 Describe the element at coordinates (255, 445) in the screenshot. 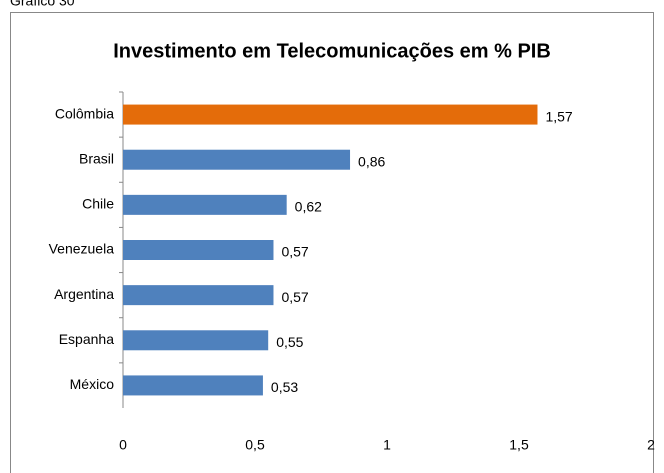

I see `x-tick-label: 0,5` at that location.